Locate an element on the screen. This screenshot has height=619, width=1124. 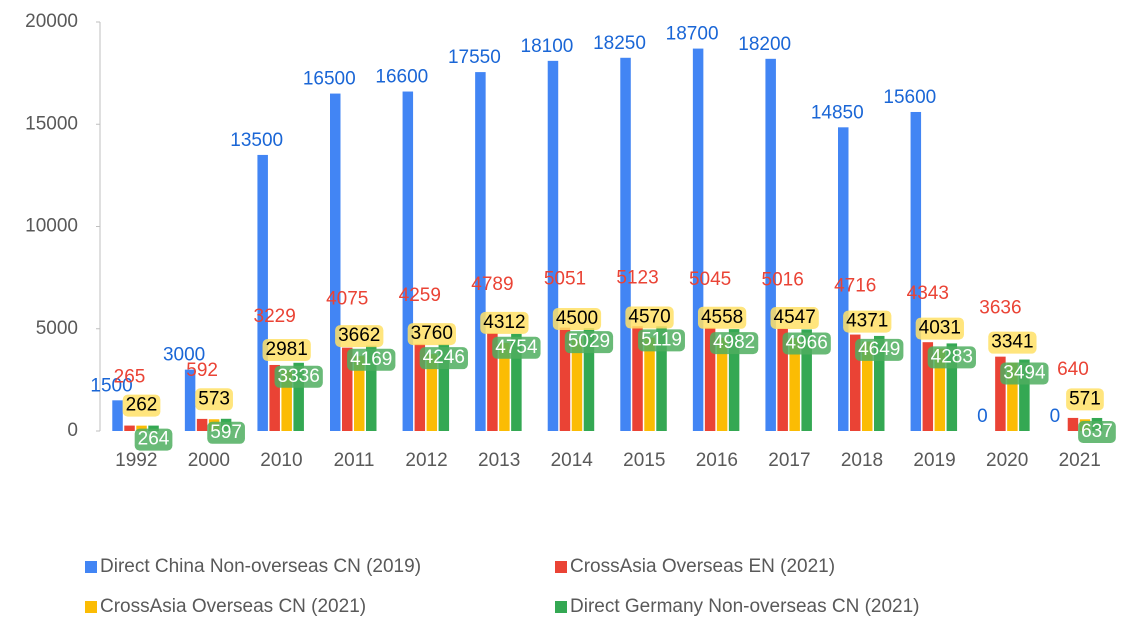
x-tick-label: 1992 is located at coordinates (136, 460).